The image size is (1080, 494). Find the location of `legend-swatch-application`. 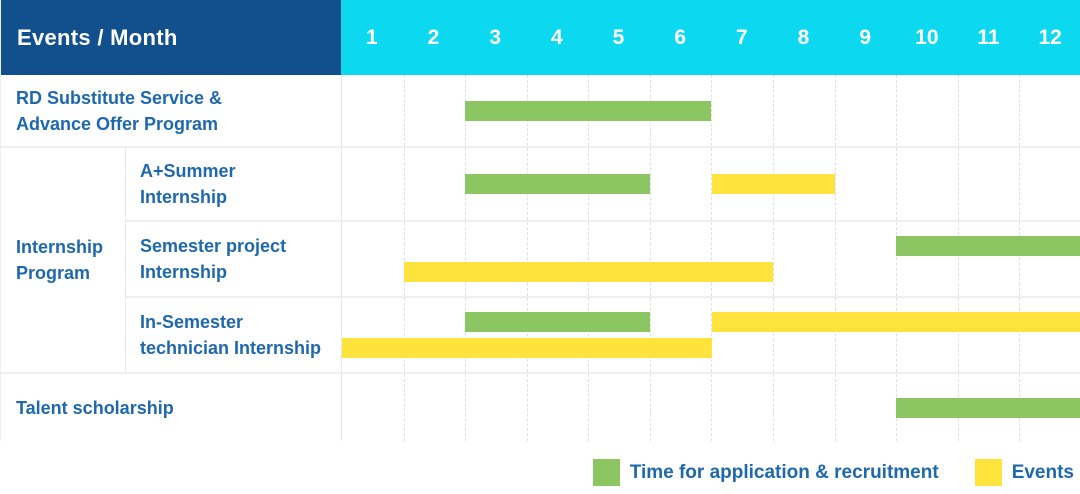

legend-swatch-application is located at coordinates (606, 472).